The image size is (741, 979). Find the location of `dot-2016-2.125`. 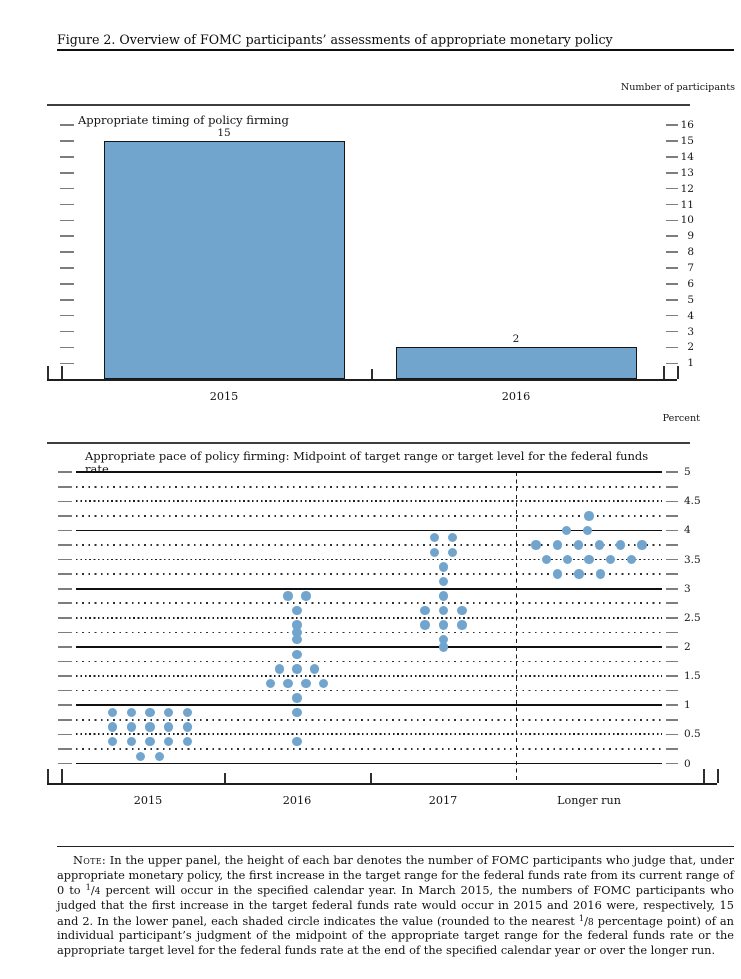

dot-2016-2.125 is located at coordinates (297, 639).